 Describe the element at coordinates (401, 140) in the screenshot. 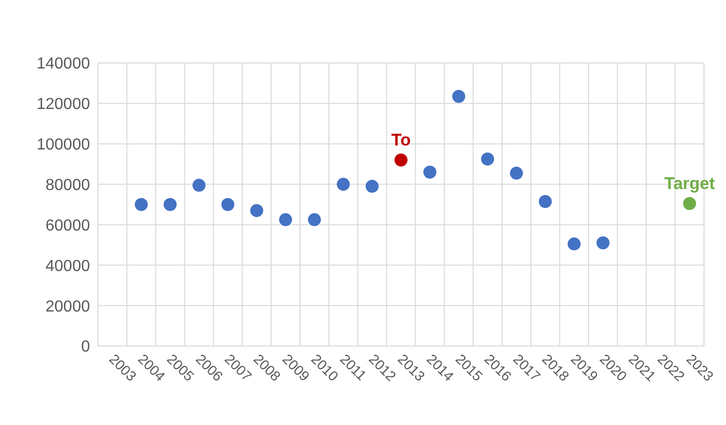

I see `series-label: To` at that location.